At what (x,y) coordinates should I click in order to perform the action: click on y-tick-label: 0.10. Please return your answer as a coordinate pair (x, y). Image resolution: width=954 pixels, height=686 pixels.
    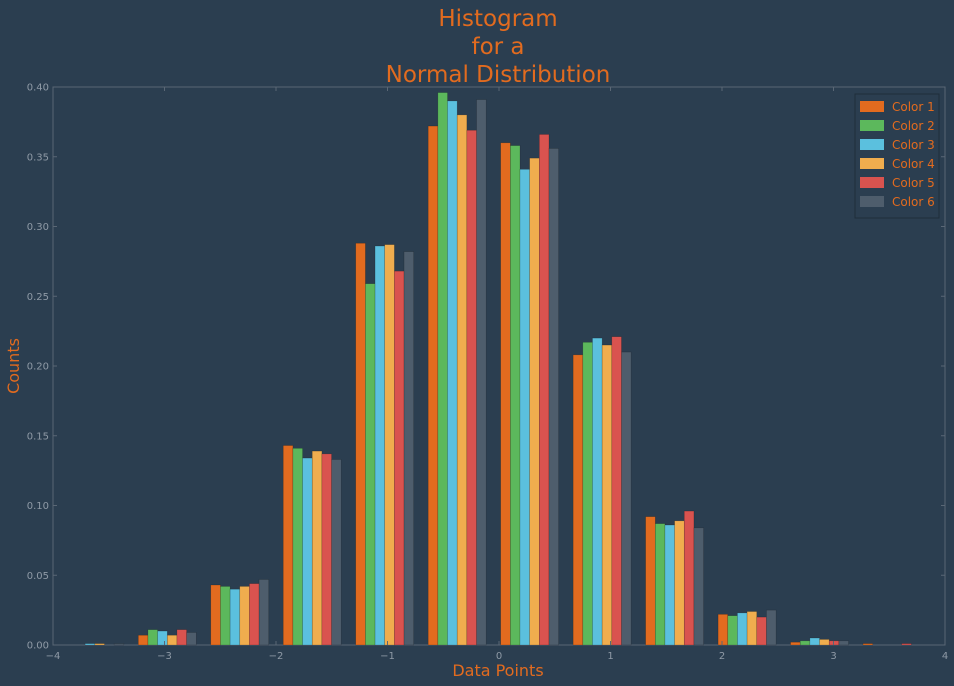
    Looking at the image, I should click on (38, 506).